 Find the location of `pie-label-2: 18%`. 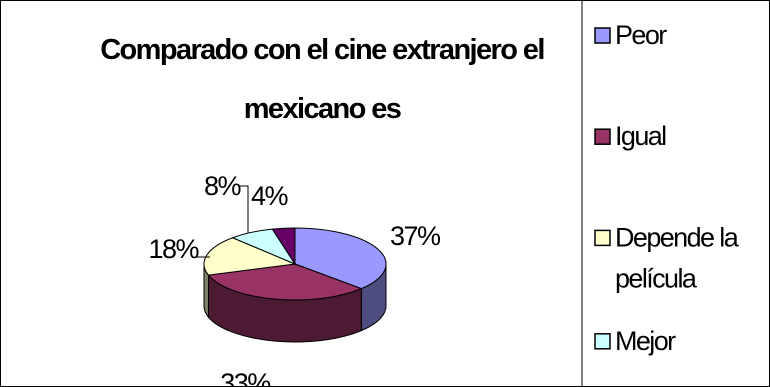

pie-label-2: 18% is located at coordinates (173, 249).